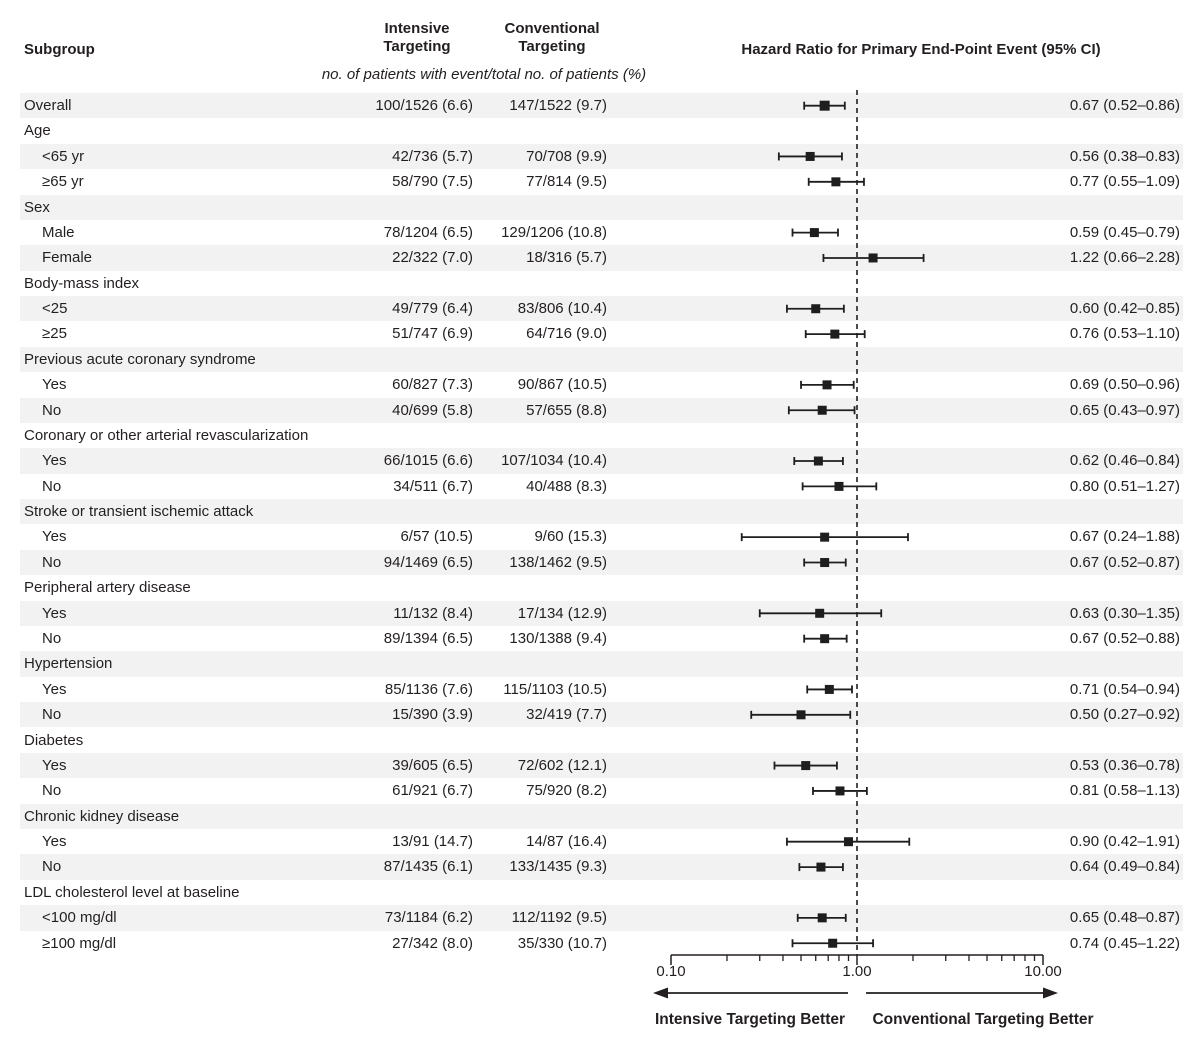  Describe the element at coordinates (1124, 309) in the screenshot. I see `hazard-ratio-cell: 0.60 (0.42–0.85)` at that location.